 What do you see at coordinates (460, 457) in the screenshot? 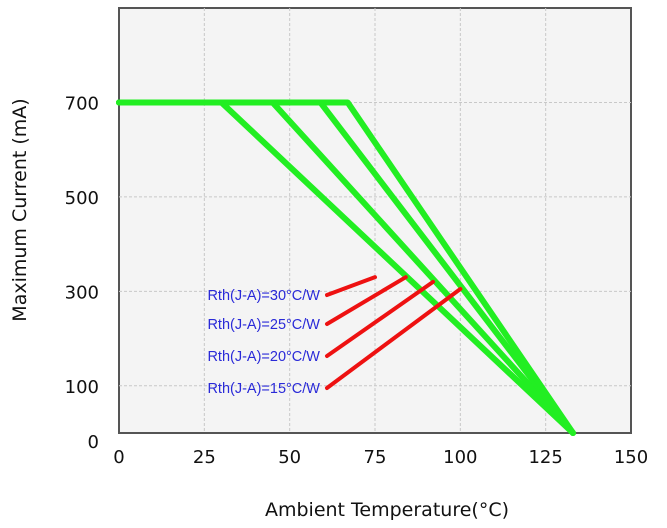
I see `x-tick-label-100: 100` at bounding box center [460, 457].